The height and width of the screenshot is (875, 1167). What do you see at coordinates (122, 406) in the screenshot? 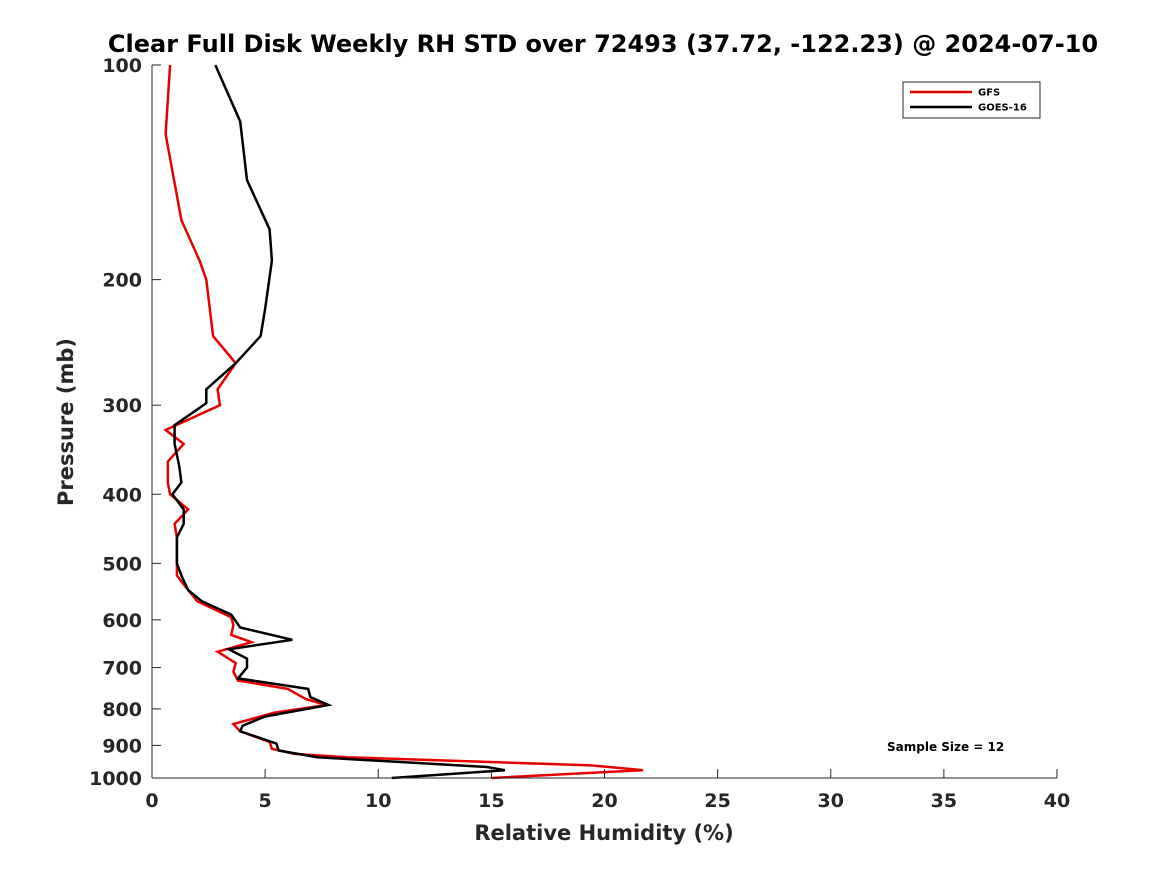
I see `y-tick-label: 300` at bounding box center [122, 406].